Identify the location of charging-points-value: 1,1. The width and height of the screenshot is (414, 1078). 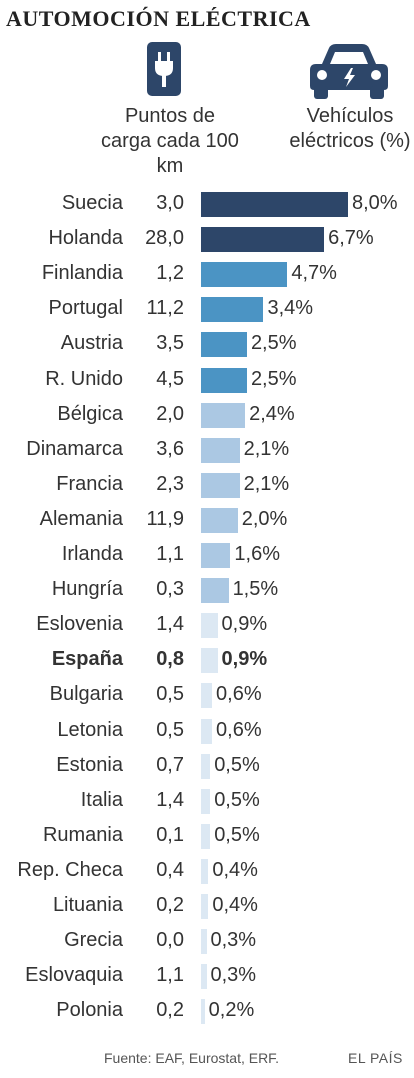
(170, 554).